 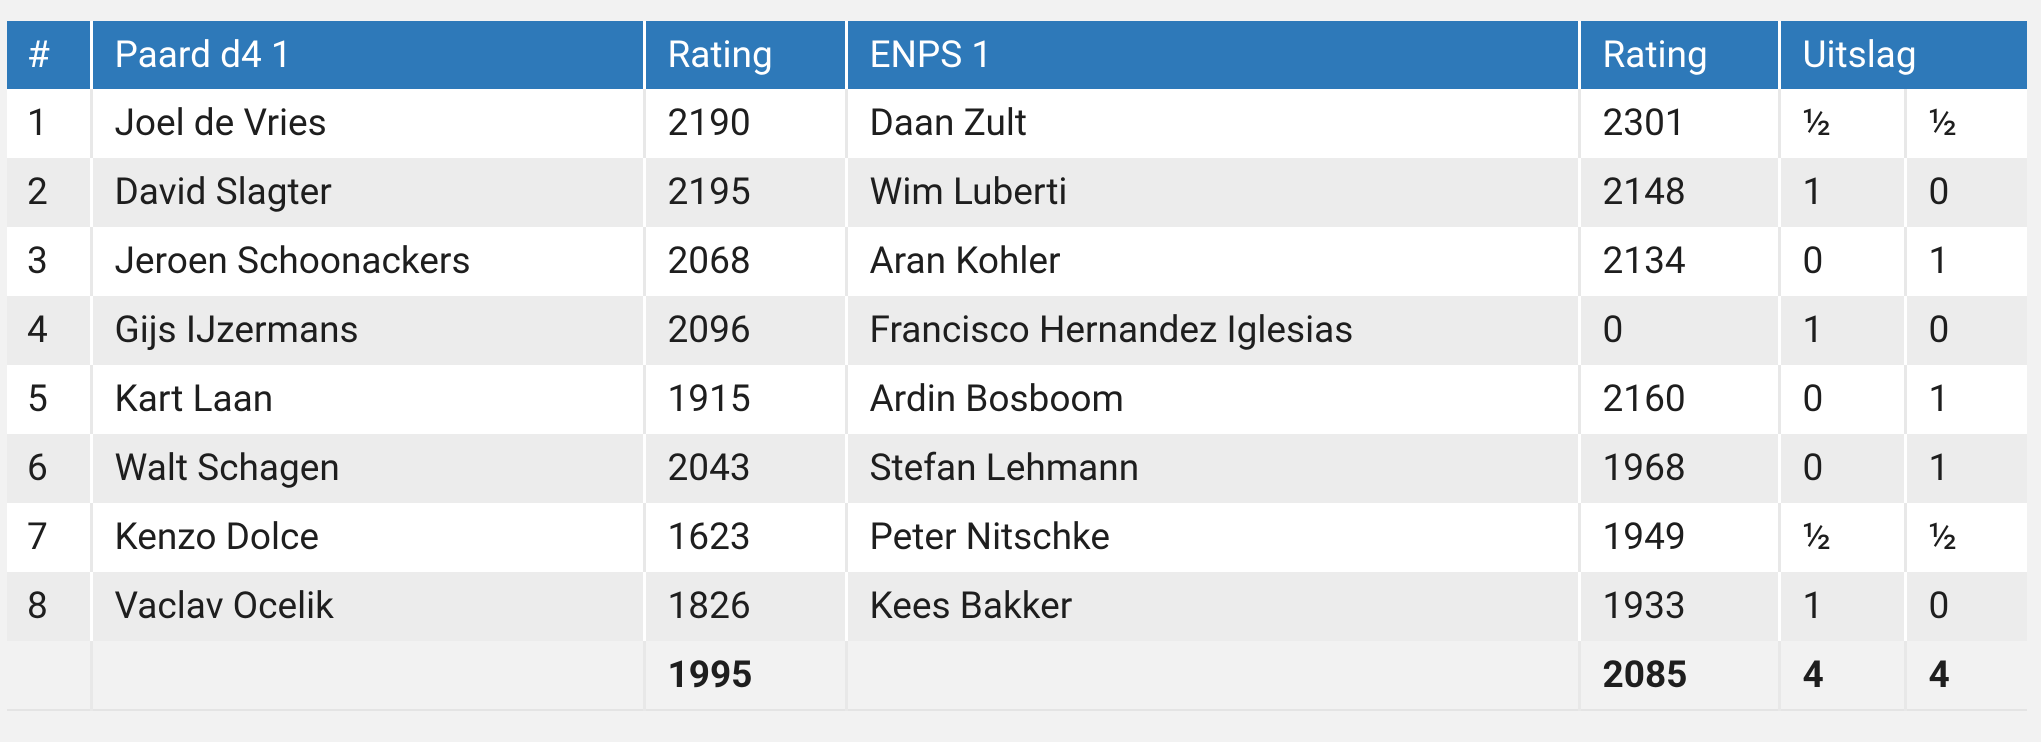 What do you see at coordinates (366, 123) in the screenshot?
I see `table-cell: Joel de Vries` at bounding box center [366, 123].